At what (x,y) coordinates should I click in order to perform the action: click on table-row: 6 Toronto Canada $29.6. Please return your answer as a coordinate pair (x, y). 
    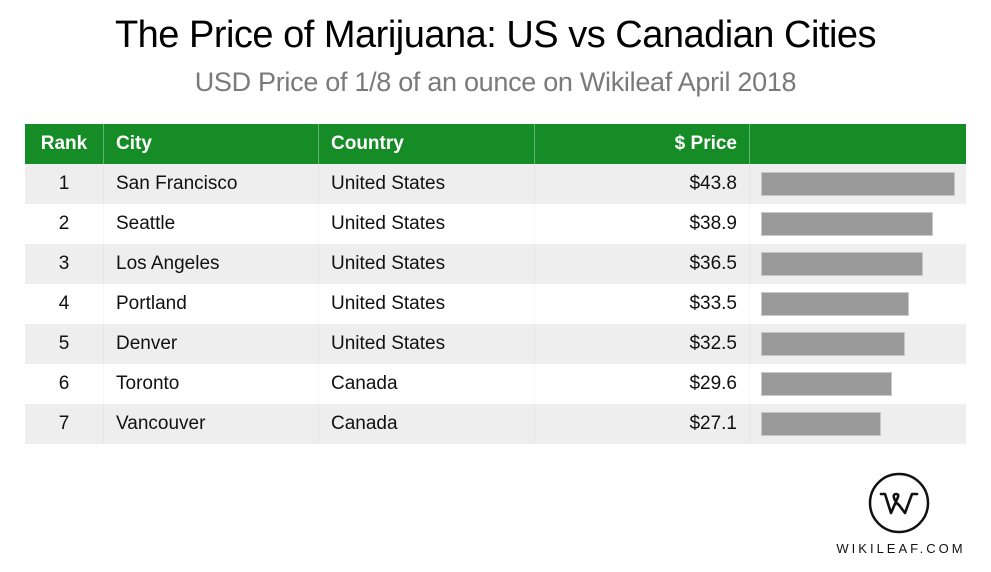
    Looking at the image, I should click on (495, 384).